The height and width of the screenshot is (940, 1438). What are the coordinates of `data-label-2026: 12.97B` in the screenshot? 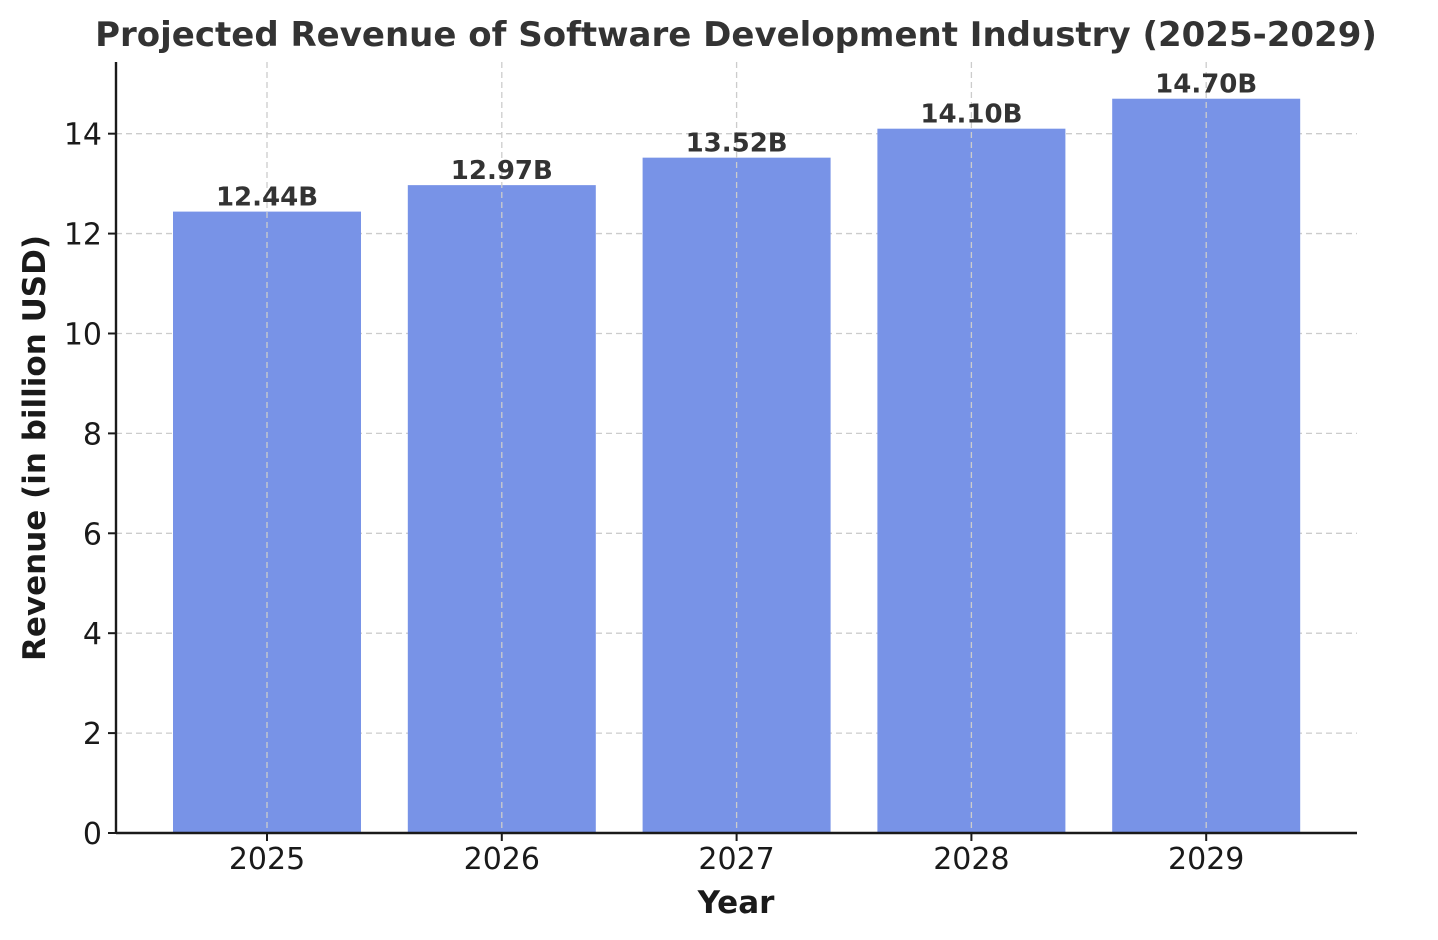 It's located at (502, 171).